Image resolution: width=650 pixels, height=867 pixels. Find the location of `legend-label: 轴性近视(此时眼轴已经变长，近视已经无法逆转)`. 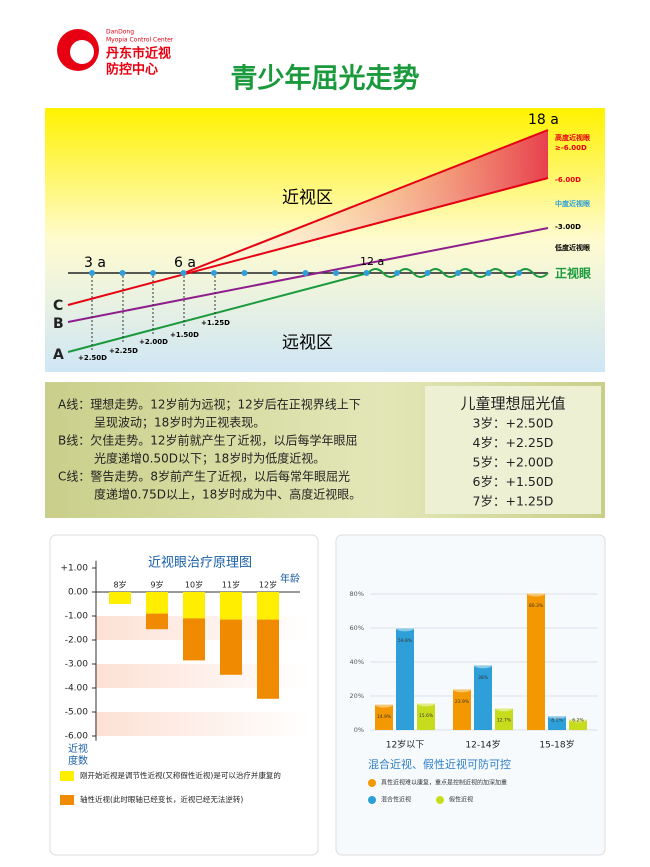

legend-label: 轴性近视(此时眼轴已经变长，近视已经无法逆转) is located at coordinates (161, 799).